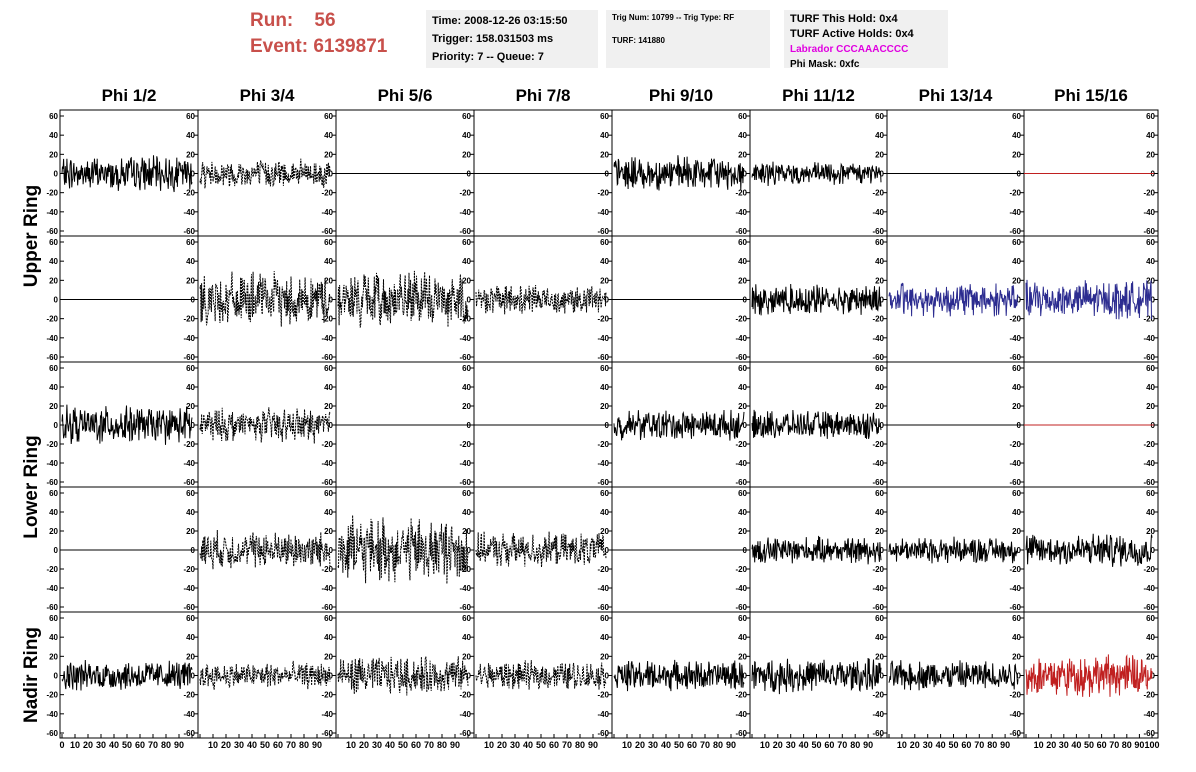 Image resolution: width=1196 pixels, height=772 pixels. I want to click on x-tick-label: 50, so click(953, 745).